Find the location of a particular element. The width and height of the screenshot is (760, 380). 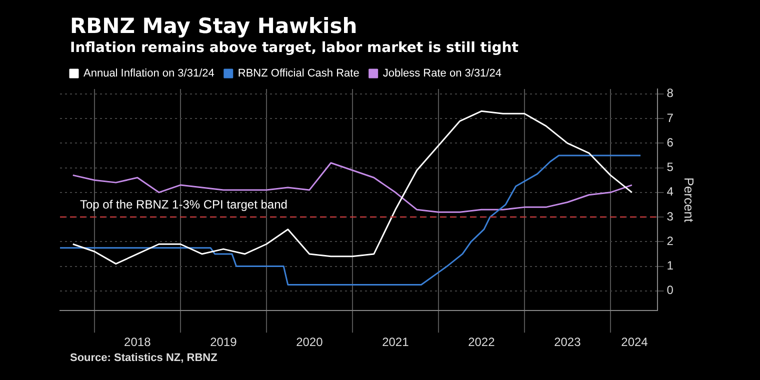

x-tick-label: 2018 is located at coordinates (138, 342).